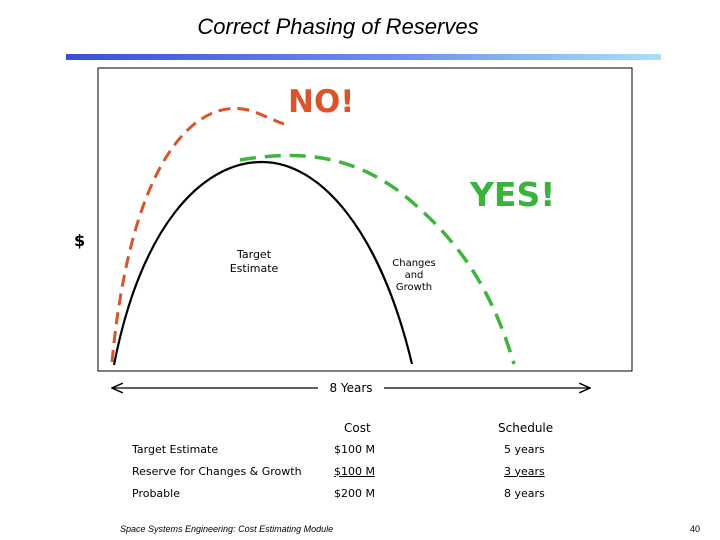 This screenshot has width=720, height=540. I want to click on table-header-cost: Cost, so click(357, 428).